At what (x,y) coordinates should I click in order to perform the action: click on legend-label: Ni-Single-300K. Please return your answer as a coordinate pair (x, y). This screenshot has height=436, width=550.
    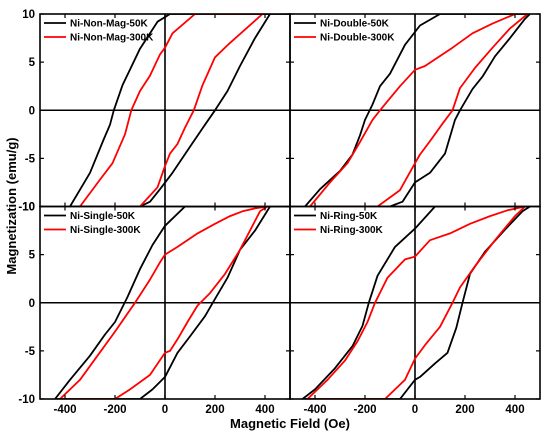
    Looking at the image, I should click on (105, 230).